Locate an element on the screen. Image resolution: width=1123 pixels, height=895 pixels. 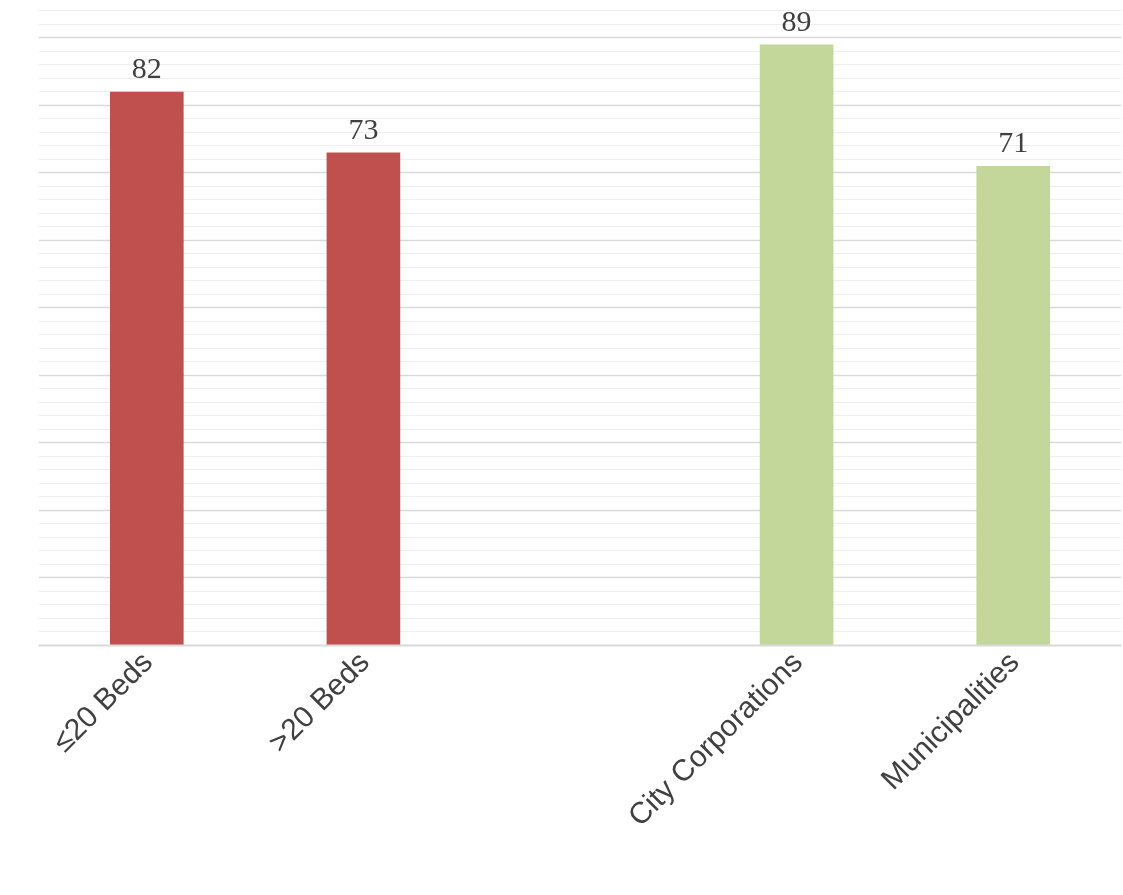
data-label: 73 is located at coordinates (363, 128).